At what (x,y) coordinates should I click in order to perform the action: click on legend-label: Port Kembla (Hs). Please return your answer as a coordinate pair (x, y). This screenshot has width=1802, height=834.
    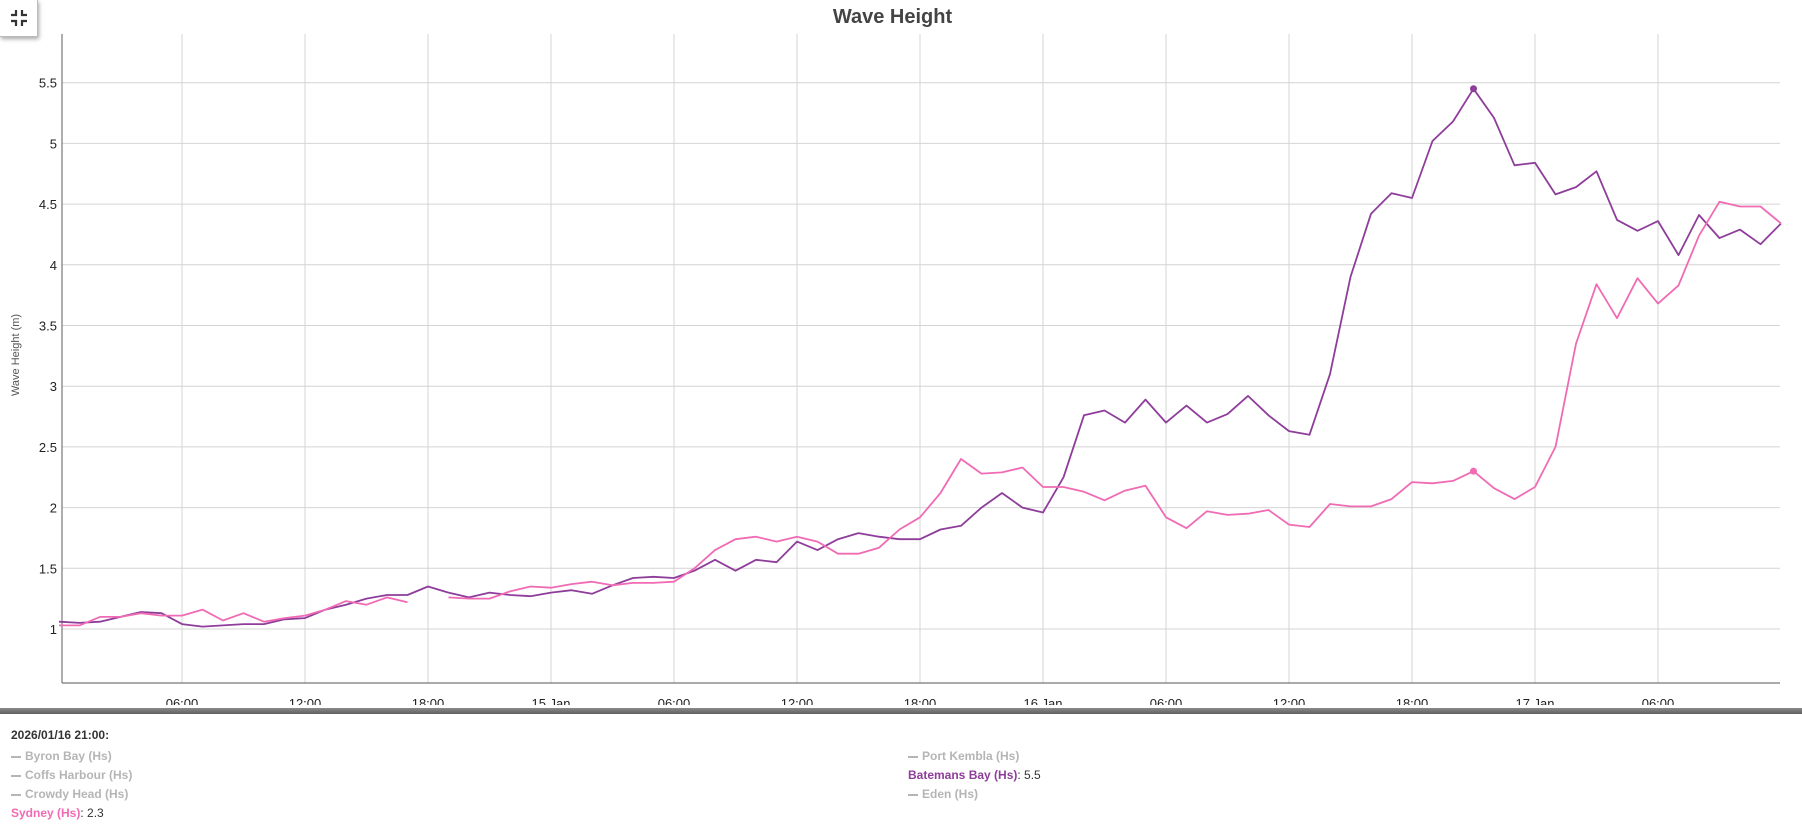
    Looking at the image, I should click on (971, 756).